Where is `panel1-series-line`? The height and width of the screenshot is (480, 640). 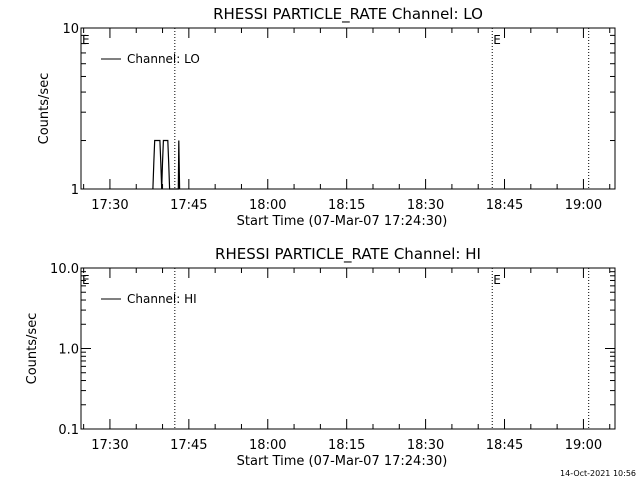 panel1-series-line is located at coordinates (166, 165).